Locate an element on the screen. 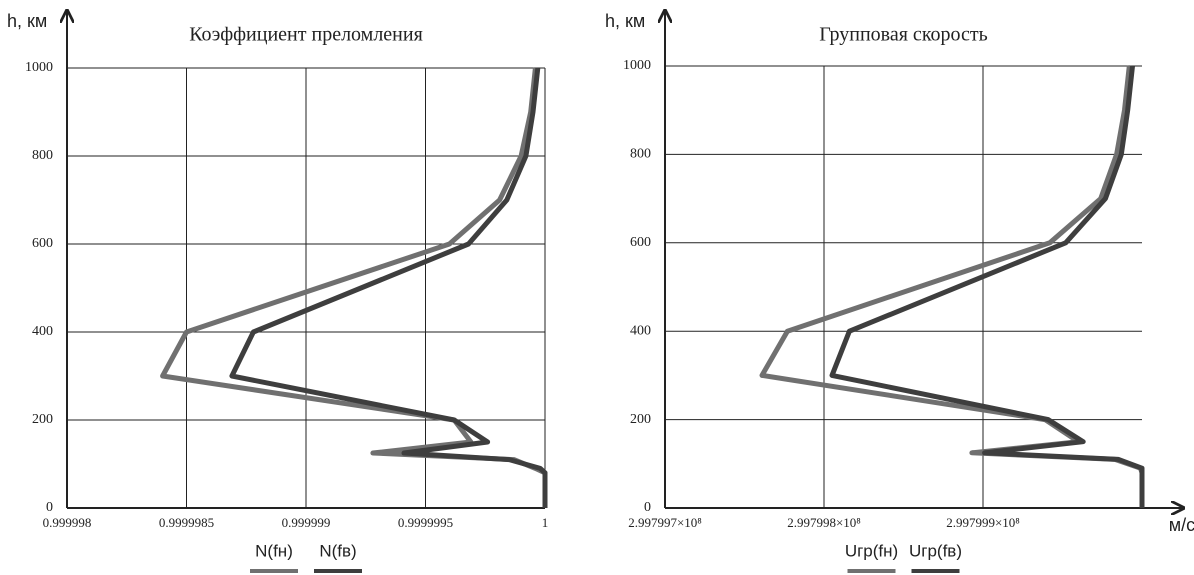 The height and width of the screenshot is (575, 1194). x-axis-label: м/с is located at coordinates (1181, 525).